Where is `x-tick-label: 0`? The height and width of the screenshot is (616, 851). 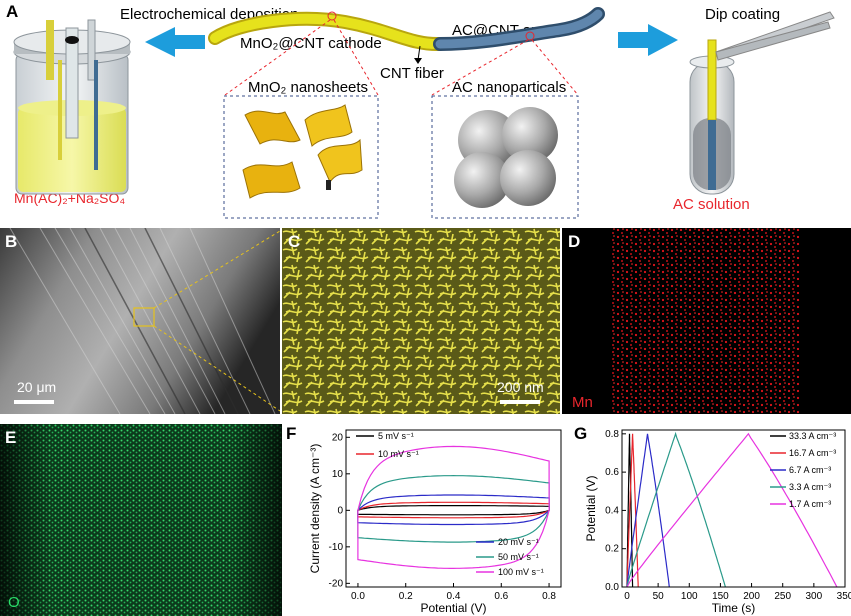
x-tick-label: 0 is located at coordinates (627, 596).